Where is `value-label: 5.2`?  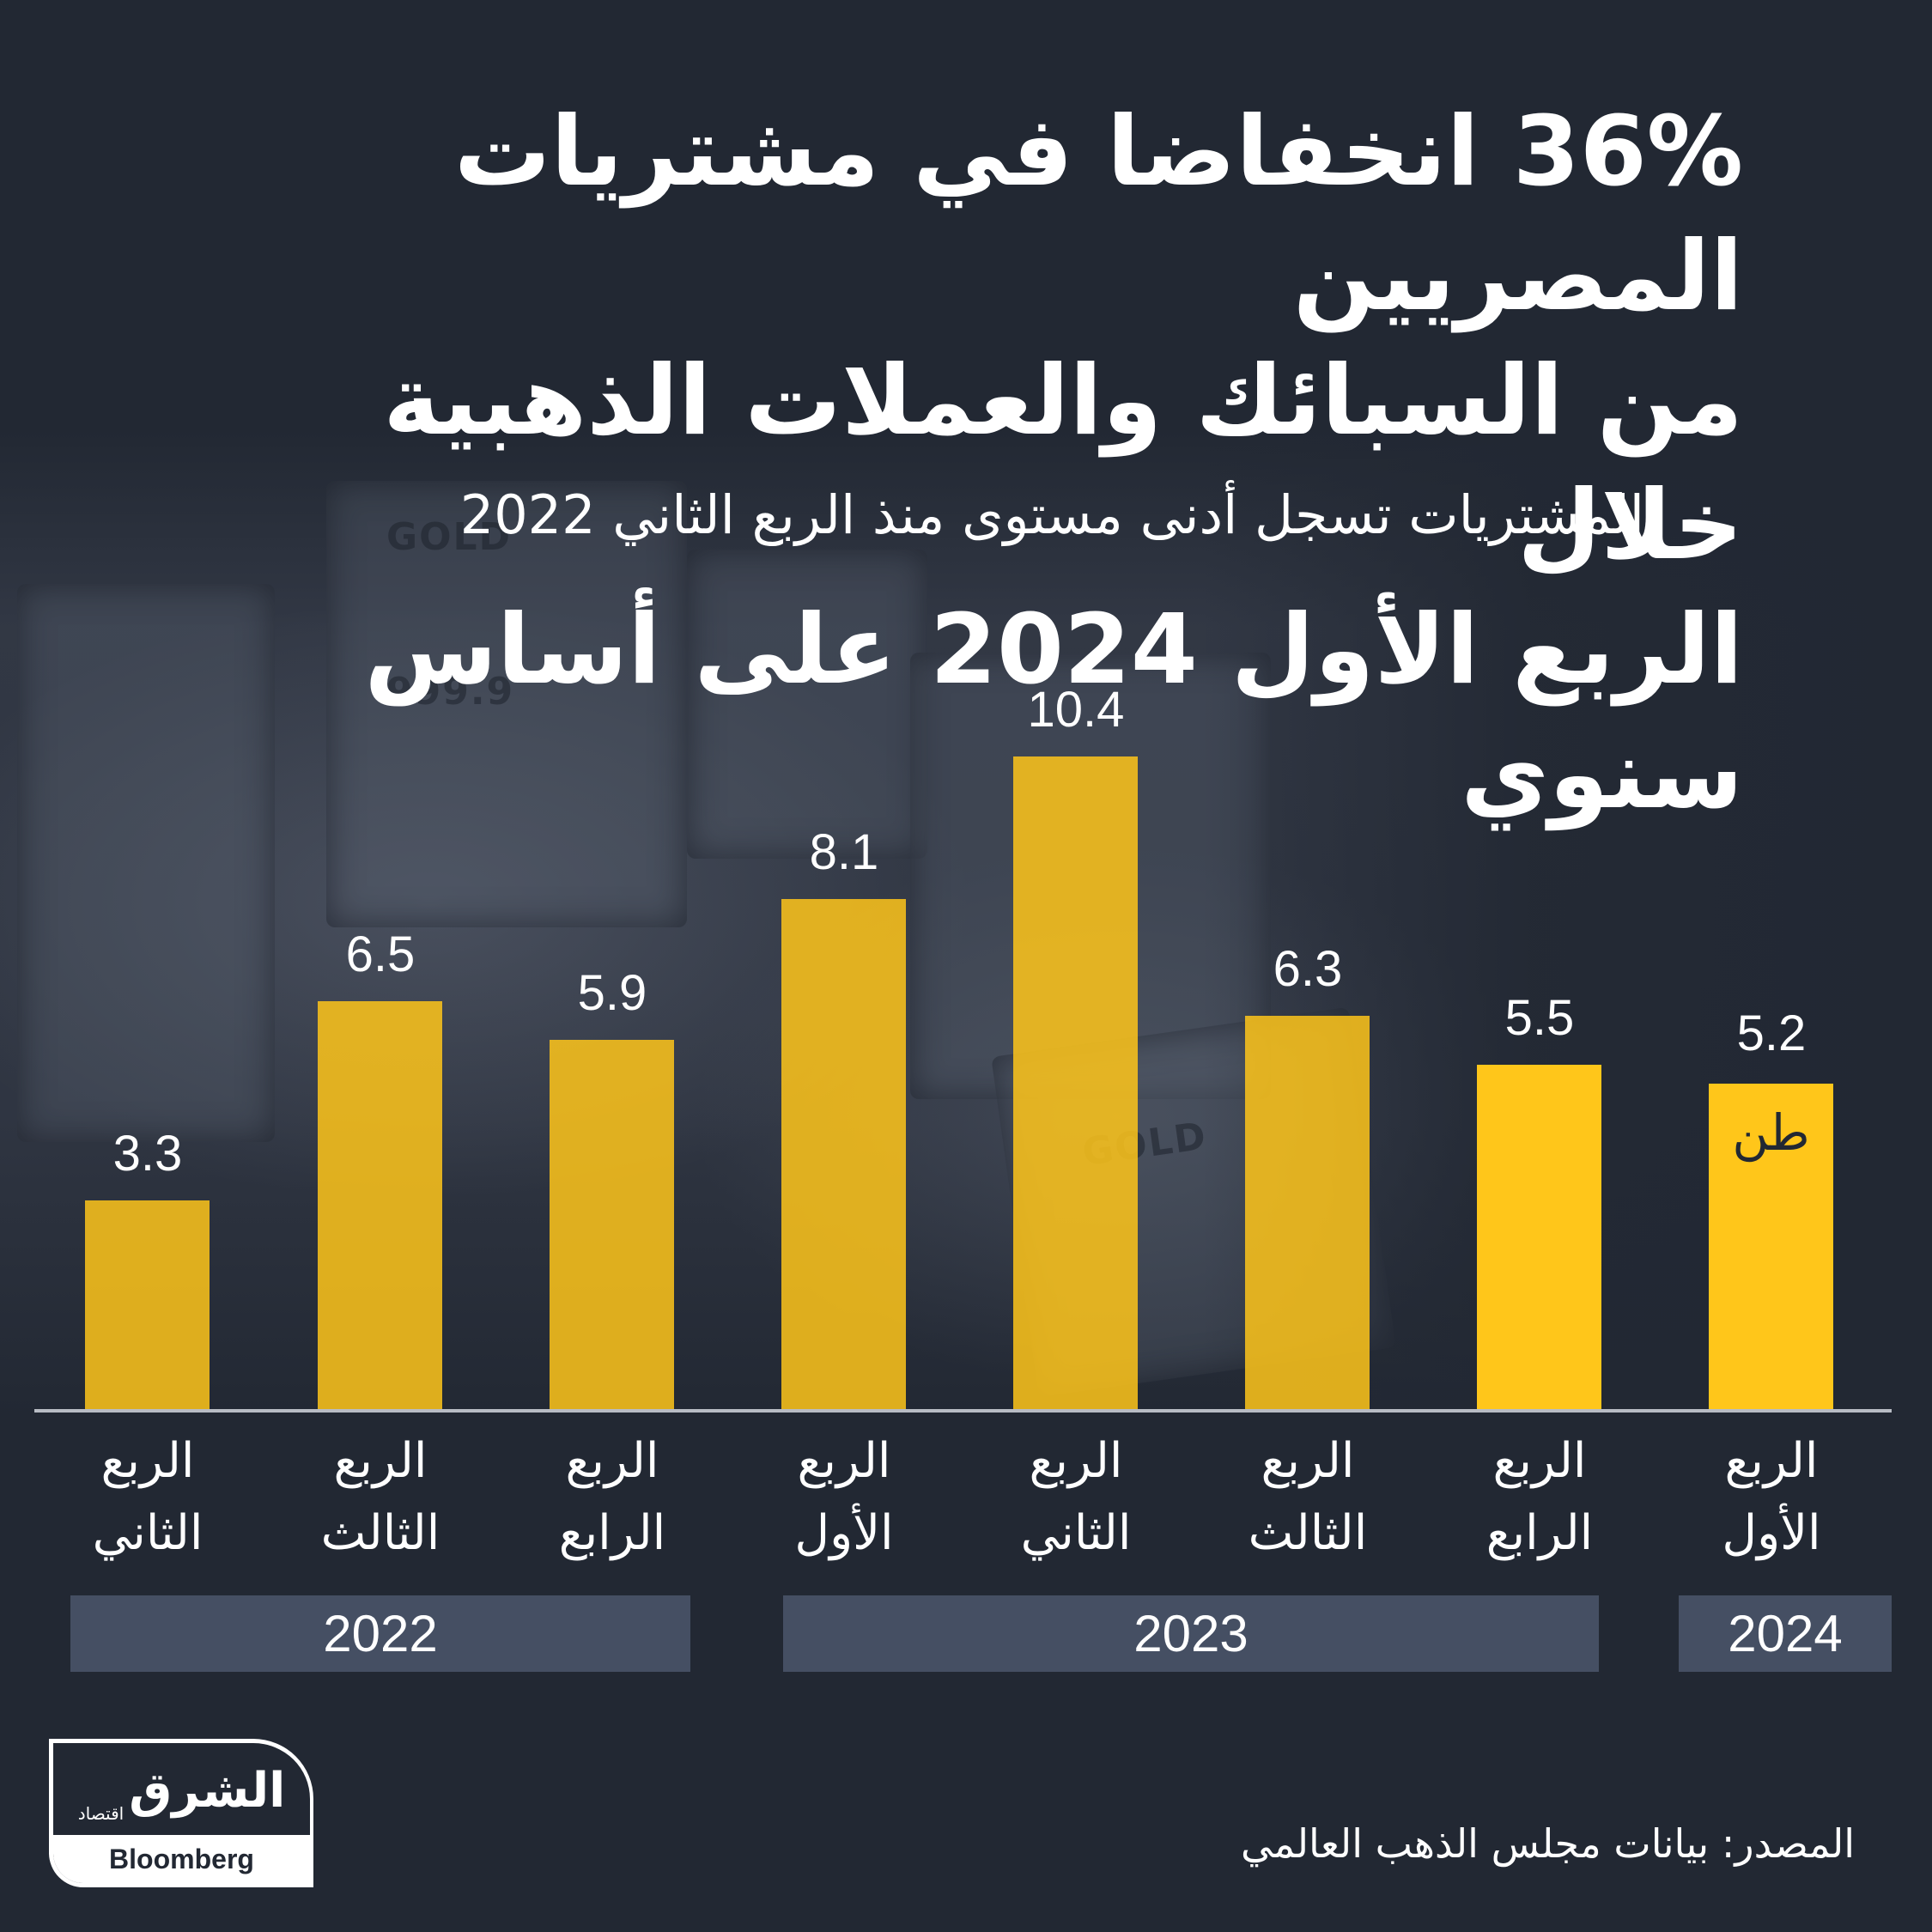
value-label: 5.2 is located at coordinates (1771, 1033).